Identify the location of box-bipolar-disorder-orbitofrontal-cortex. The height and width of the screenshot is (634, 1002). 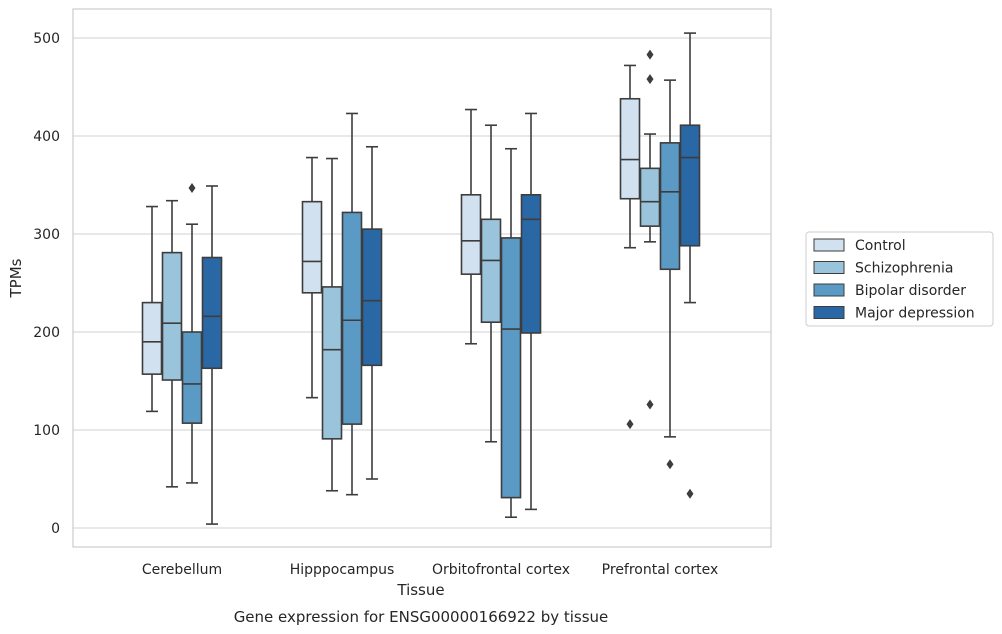
(511, 333).